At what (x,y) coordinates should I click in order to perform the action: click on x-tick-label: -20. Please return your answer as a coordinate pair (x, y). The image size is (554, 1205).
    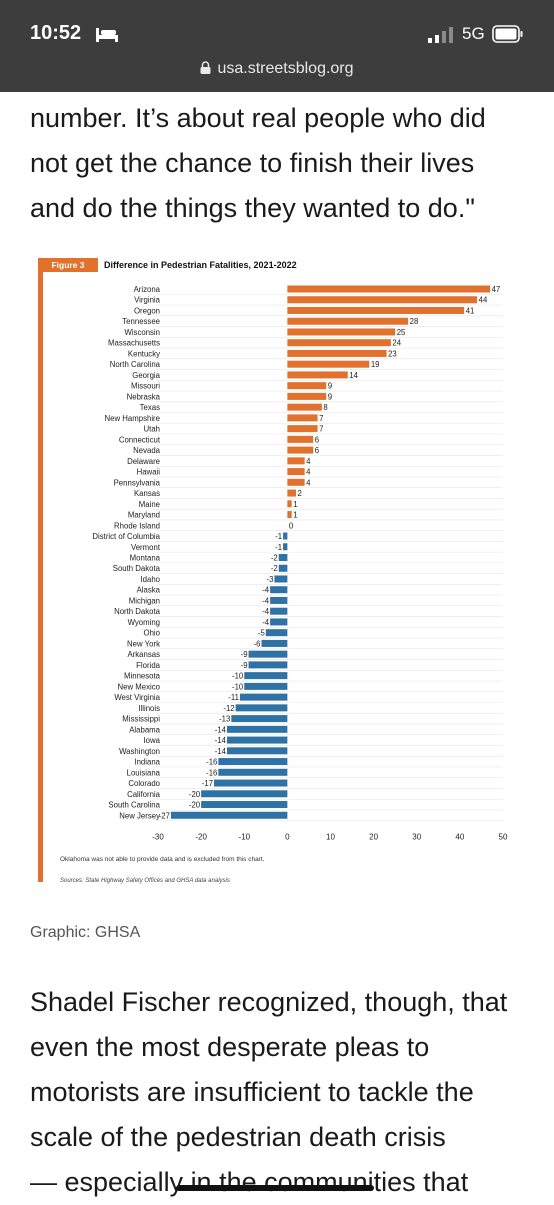
    Looking at the image, I should click on (201, 836).